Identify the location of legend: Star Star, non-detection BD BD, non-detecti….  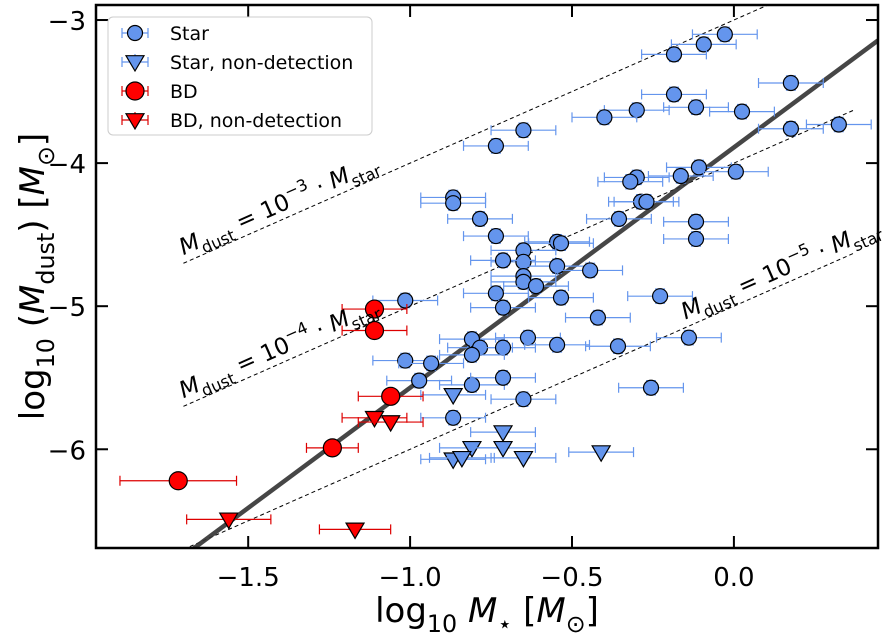
(240, 76).